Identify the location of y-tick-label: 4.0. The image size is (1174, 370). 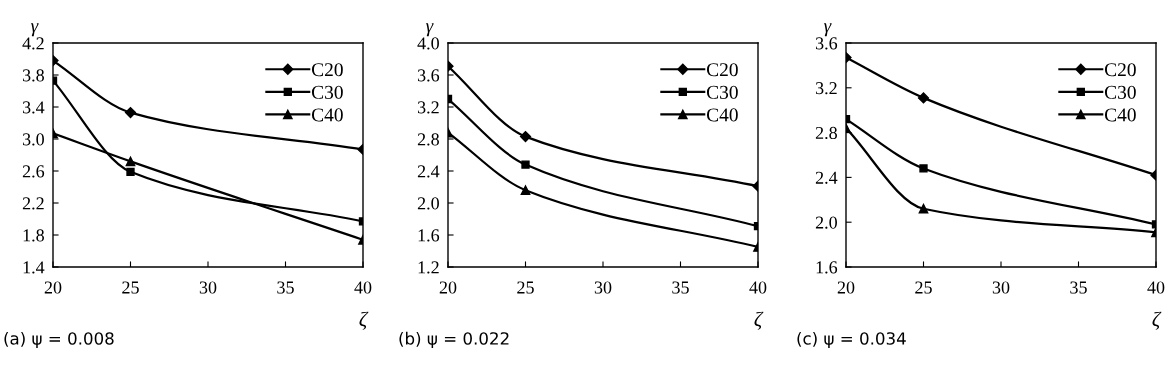
(428, 43).